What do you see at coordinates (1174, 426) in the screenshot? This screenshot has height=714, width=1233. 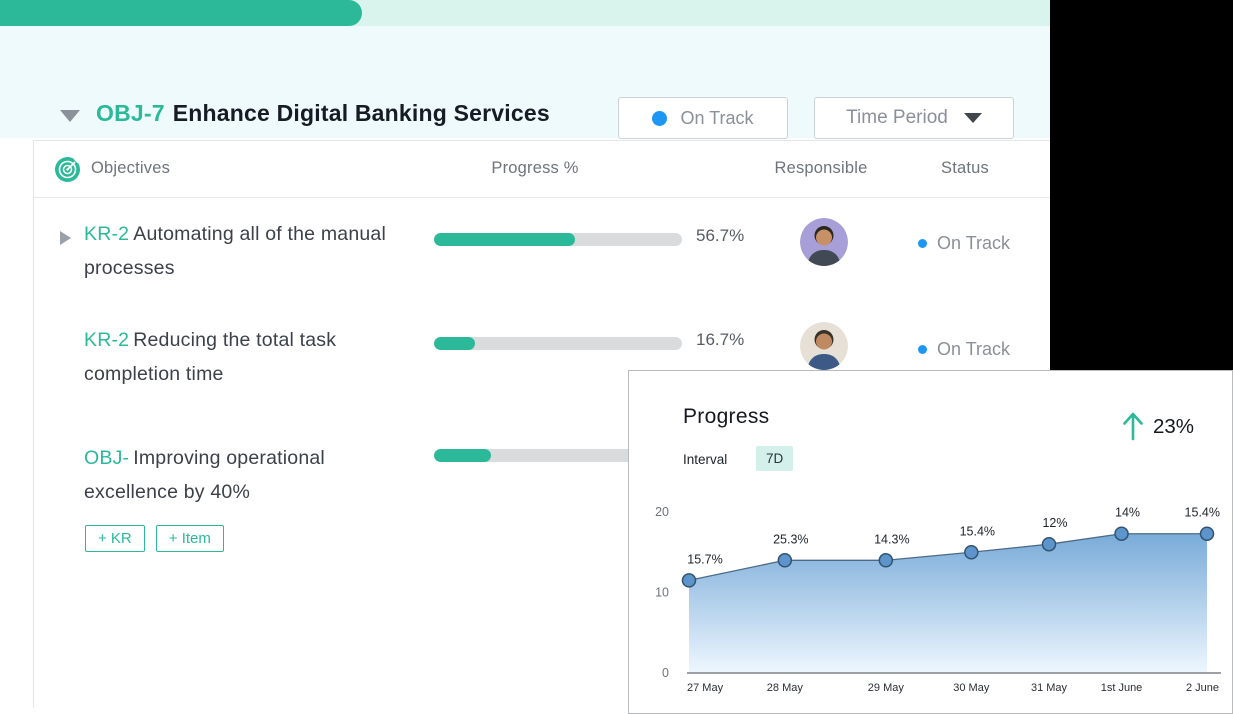 I see `chart-delta-value: 23%` at bounding box center [1174, 426].